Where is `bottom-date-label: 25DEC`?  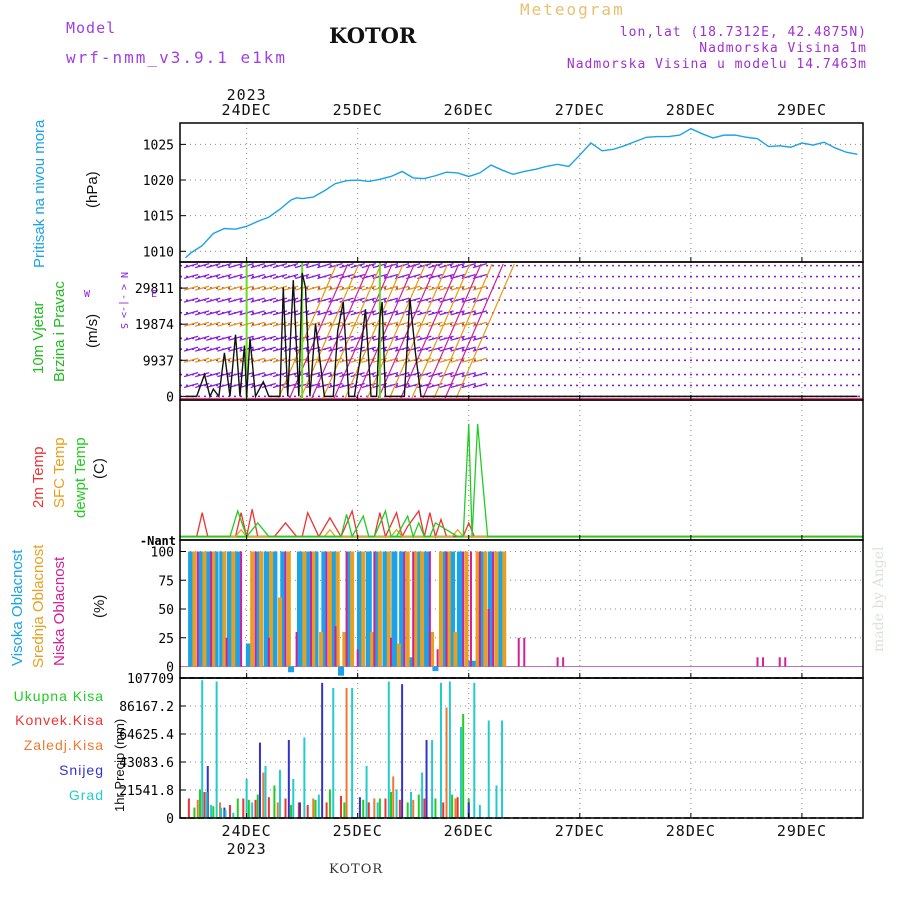 bottom-date-label: 25DEC is located at coordinates (358, 831).